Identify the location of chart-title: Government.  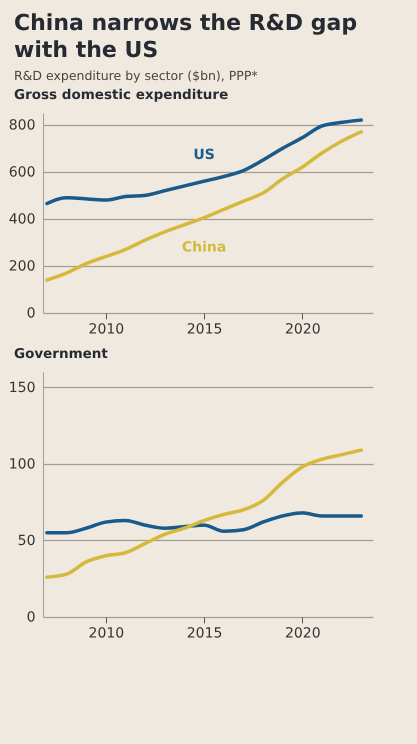
(61, 354).